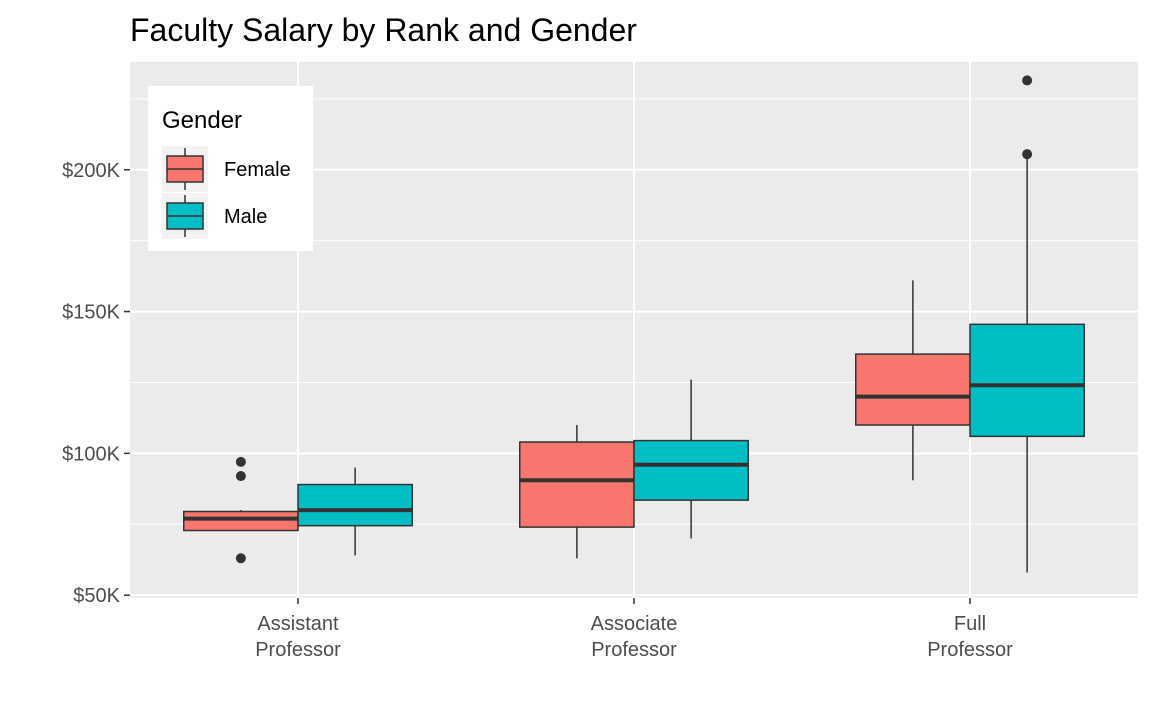 The image size is (1152, 711). I want to click on legend-label: Female, so click(257, 170).